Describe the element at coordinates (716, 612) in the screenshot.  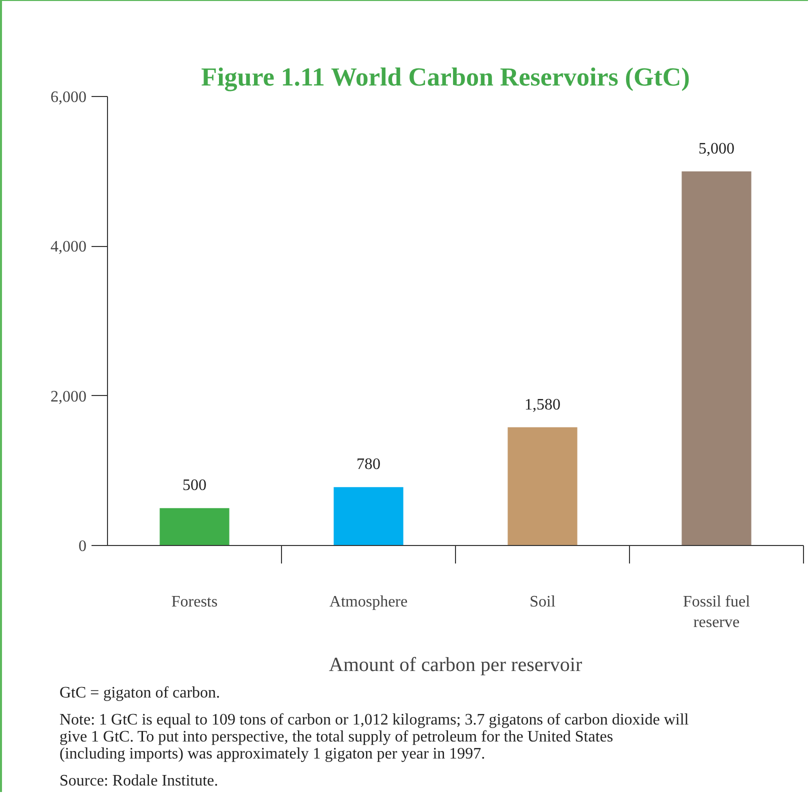
I see `x-tick-label: Fossil fuel reserve` at that location.